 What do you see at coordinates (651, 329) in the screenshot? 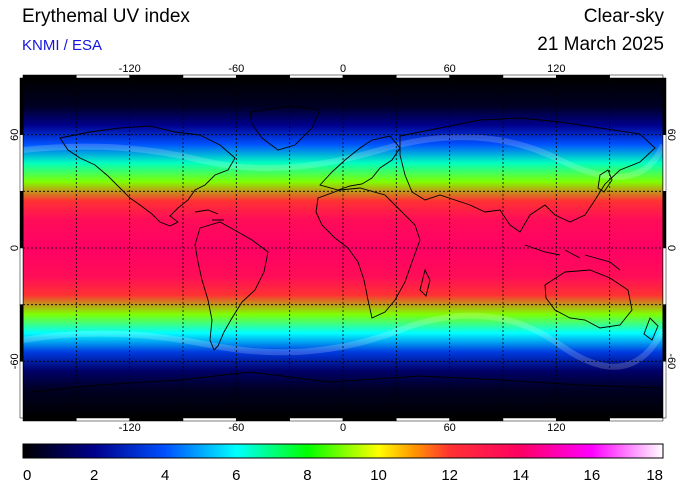
I see `coastline-new-zealand` at bounding box center [651, 329].